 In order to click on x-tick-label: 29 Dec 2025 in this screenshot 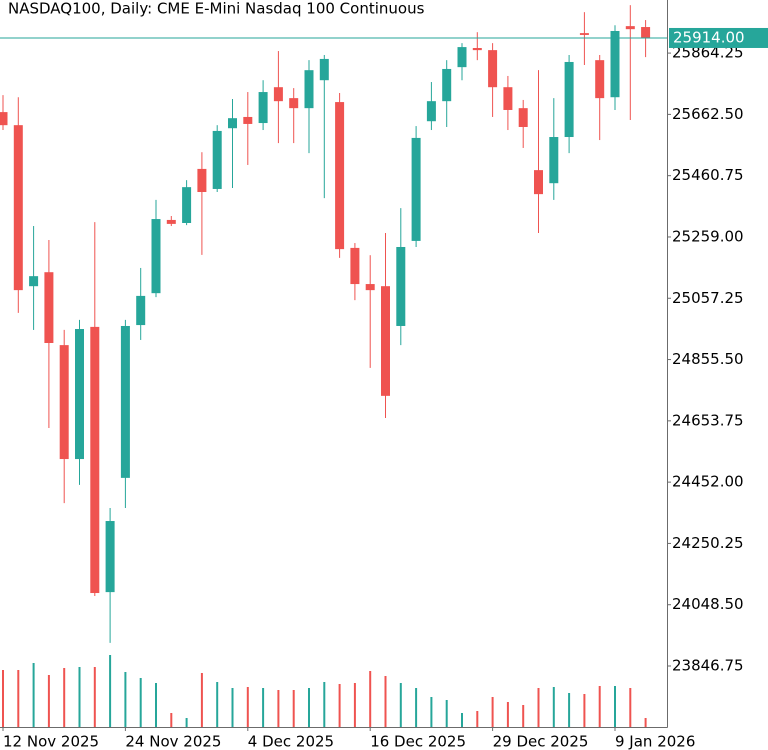, I will do `click(541, 741)`.